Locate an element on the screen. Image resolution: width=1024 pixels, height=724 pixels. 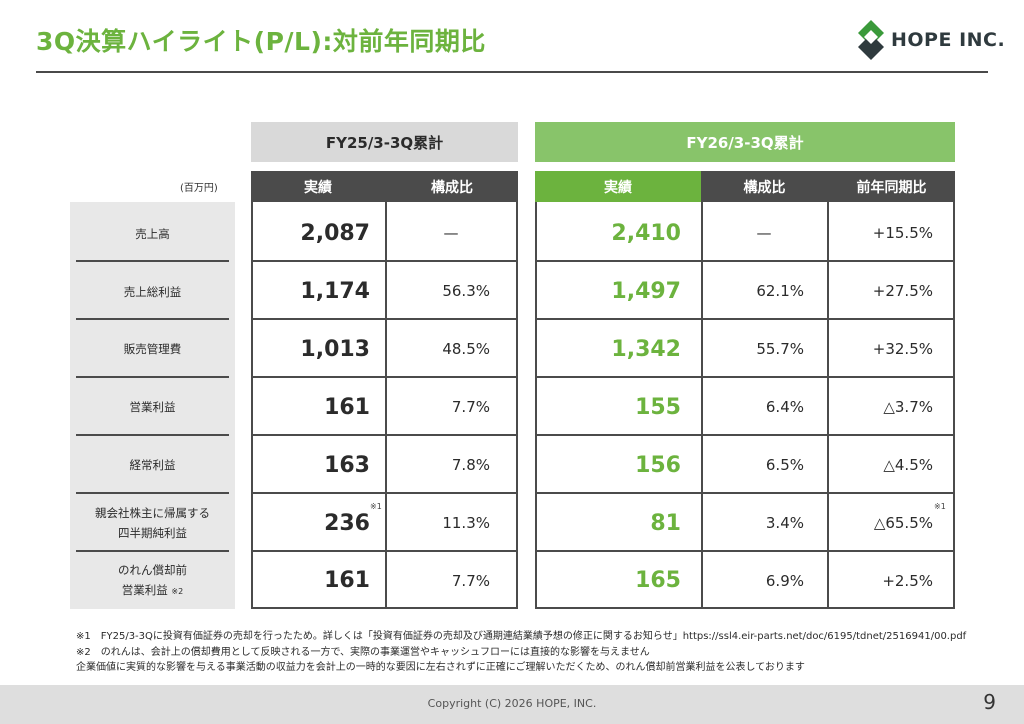
cell-prev-actual: 163 is located at coordinates (347, 465).